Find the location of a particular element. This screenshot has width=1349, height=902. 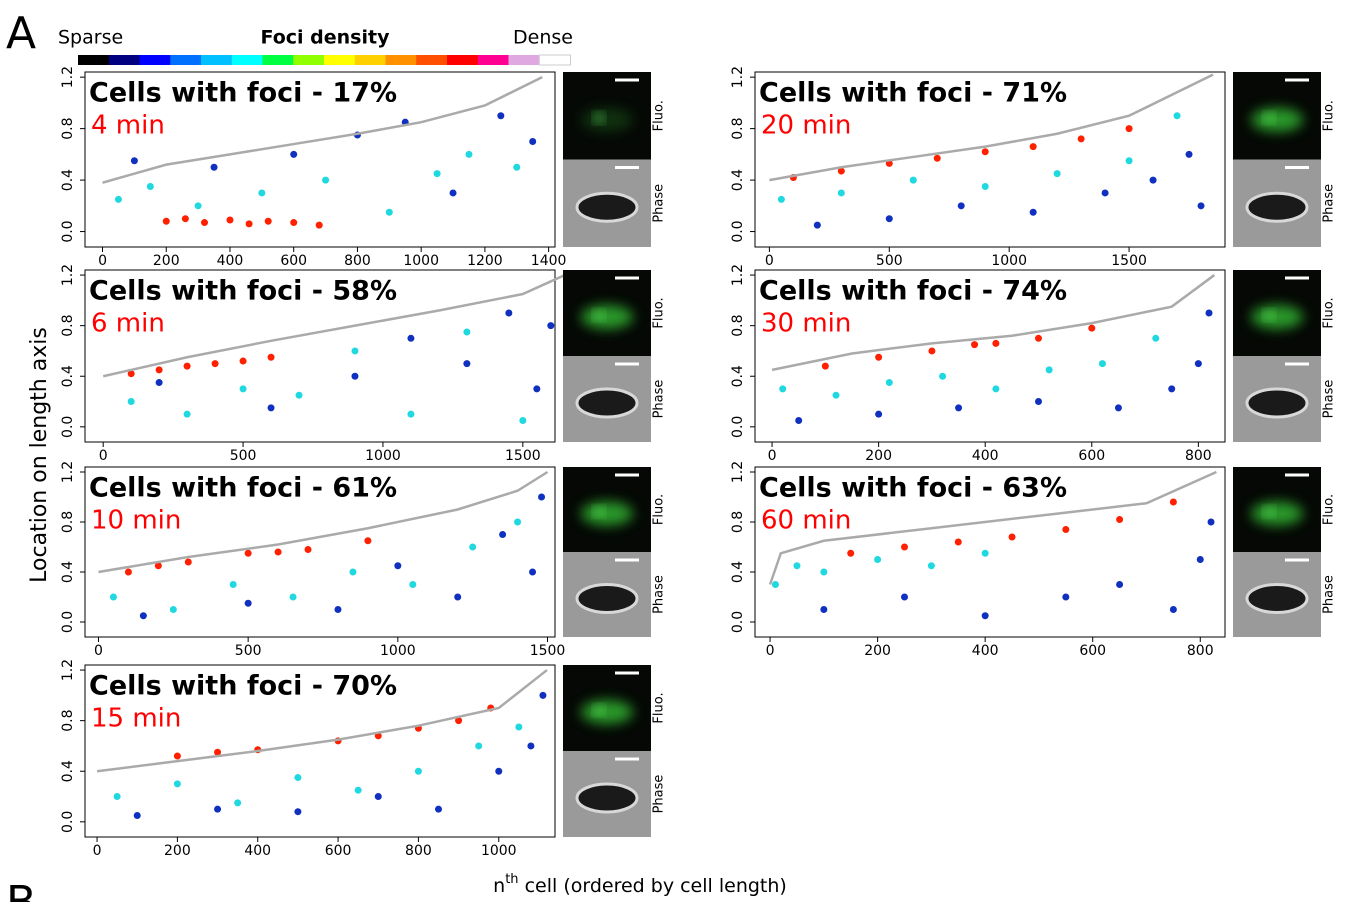

panel-title: Cells with foci - 58% is located at coordinates (243, 291).